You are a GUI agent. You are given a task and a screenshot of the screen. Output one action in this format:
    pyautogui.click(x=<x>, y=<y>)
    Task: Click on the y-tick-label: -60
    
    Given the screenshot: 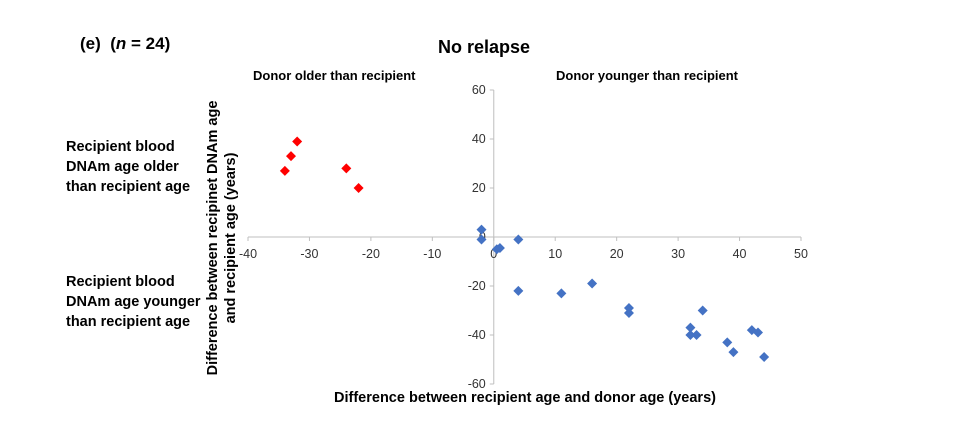 What is the action you would take?
    pyautogui.click(x=477, y=384)
    